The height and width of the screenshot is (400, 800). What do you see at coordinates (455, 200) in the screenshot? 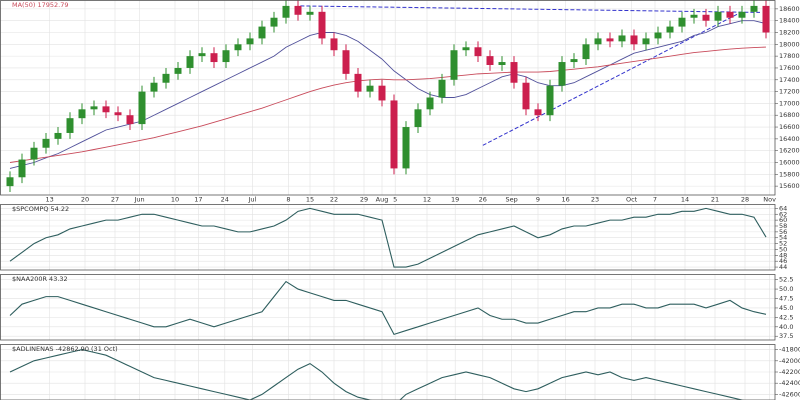
I see `x-tick-label: 19` at bounding box center [455, 200].